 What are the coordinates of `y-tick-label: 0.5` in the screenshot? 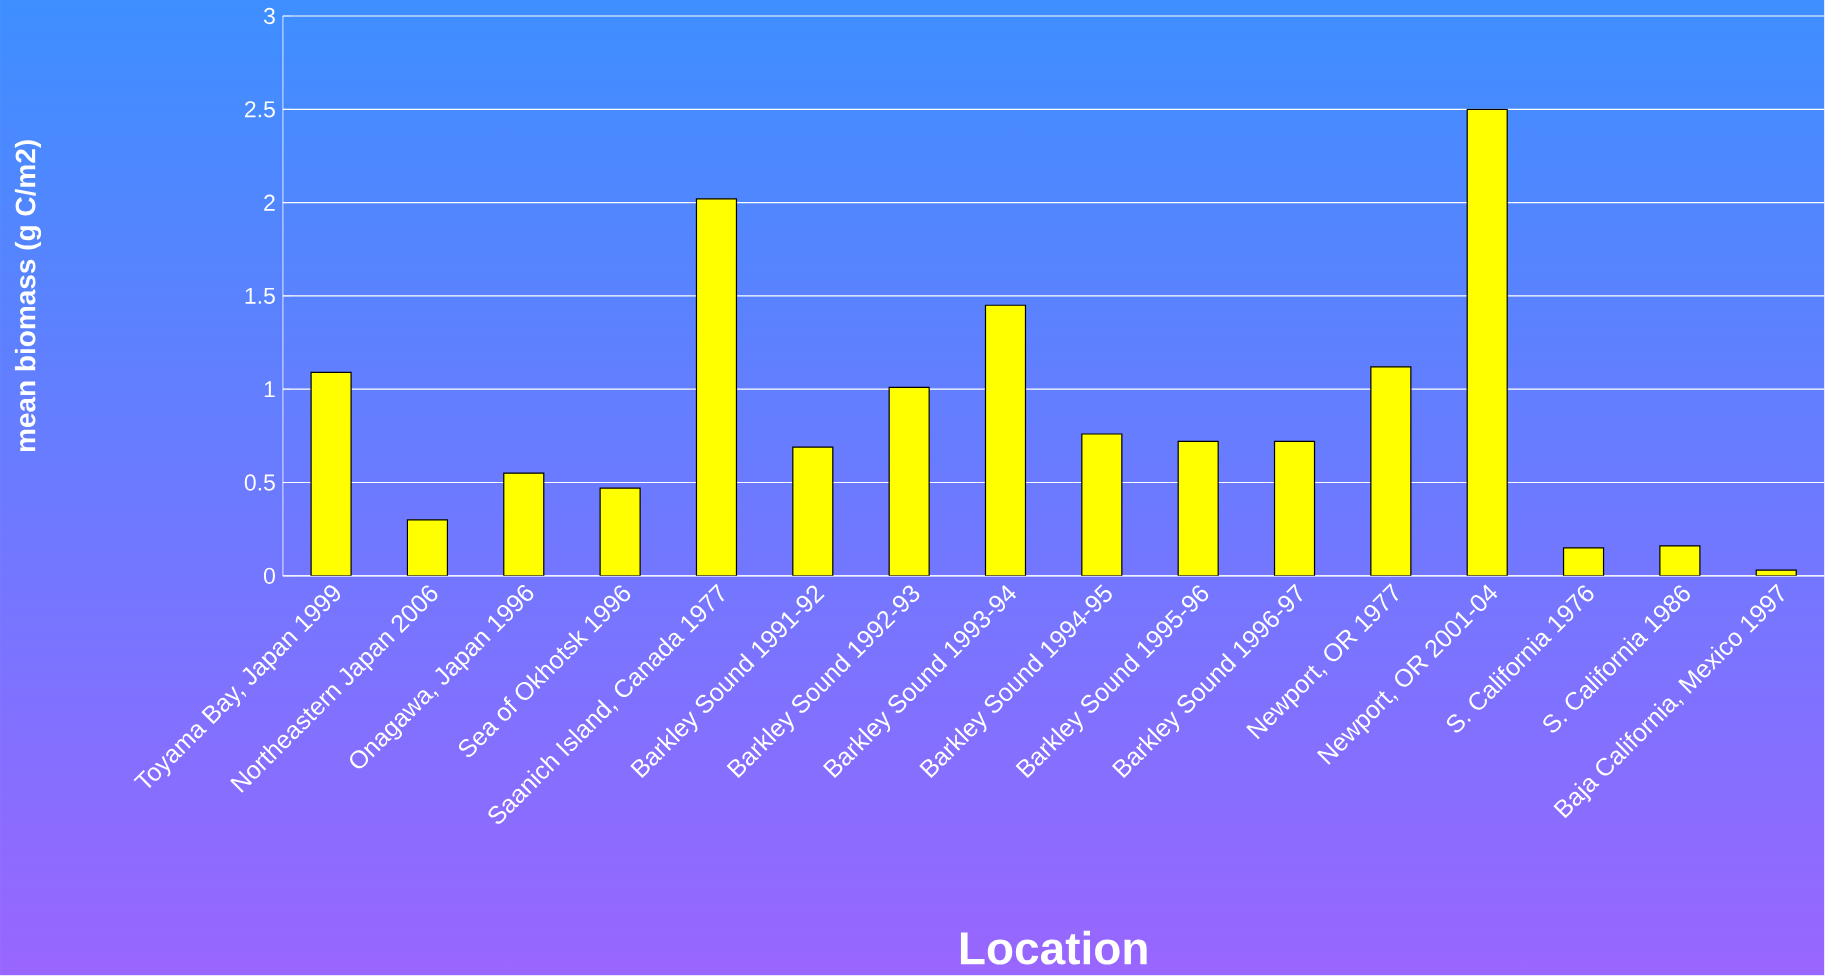 It's located at (259, 482).